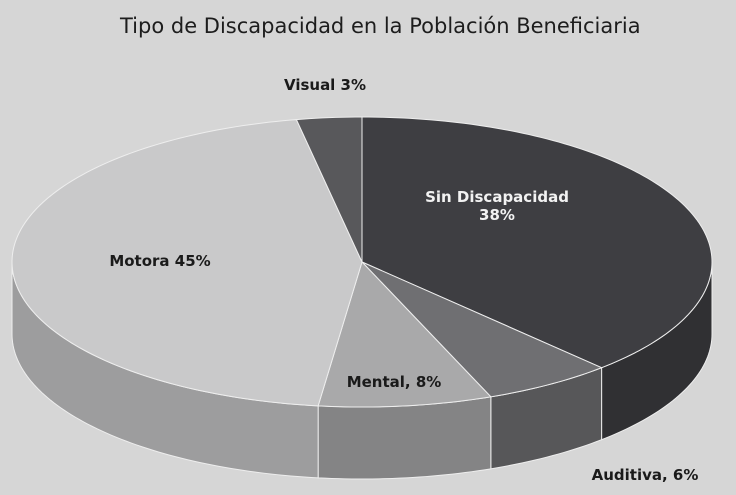 Image resolution: width=736 pixels, height=495 pixels. Describe the element at coordinates (404, 438) in the screenshot. I see `slice-side` at that location.